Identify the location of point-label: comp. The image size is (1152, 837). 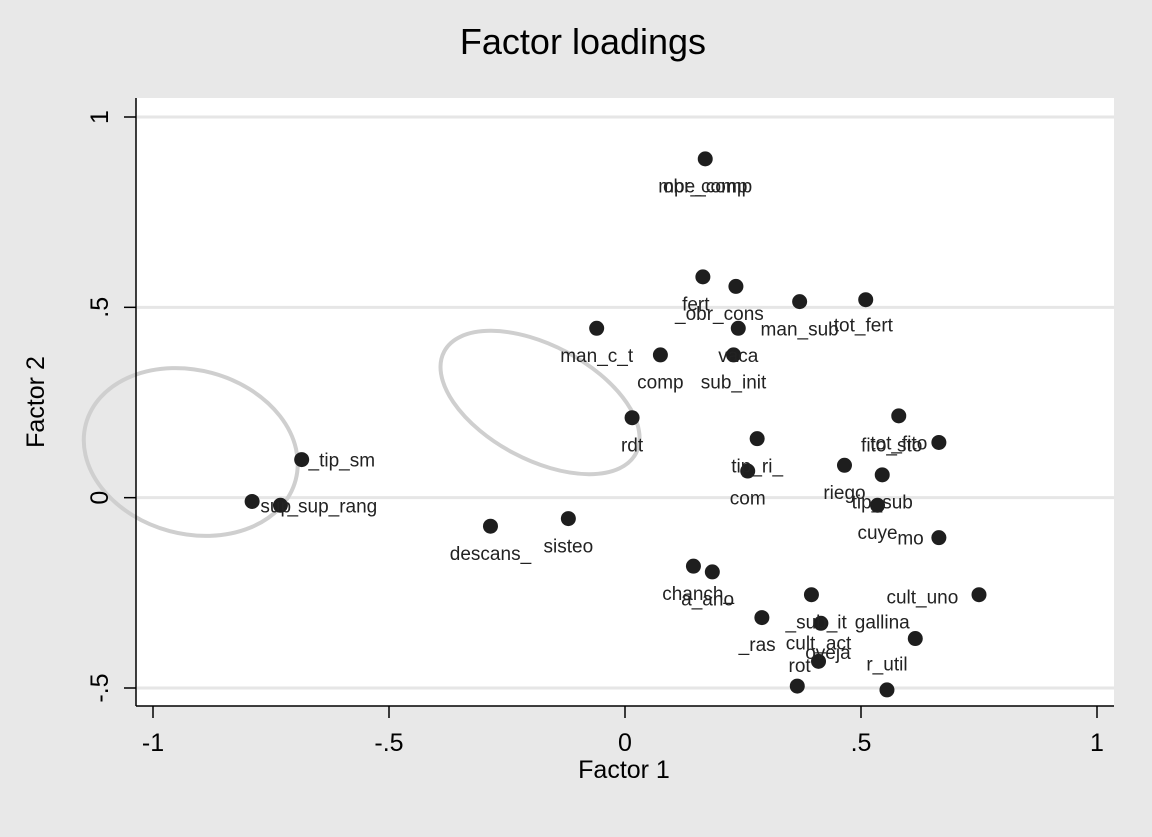
(660, 383).